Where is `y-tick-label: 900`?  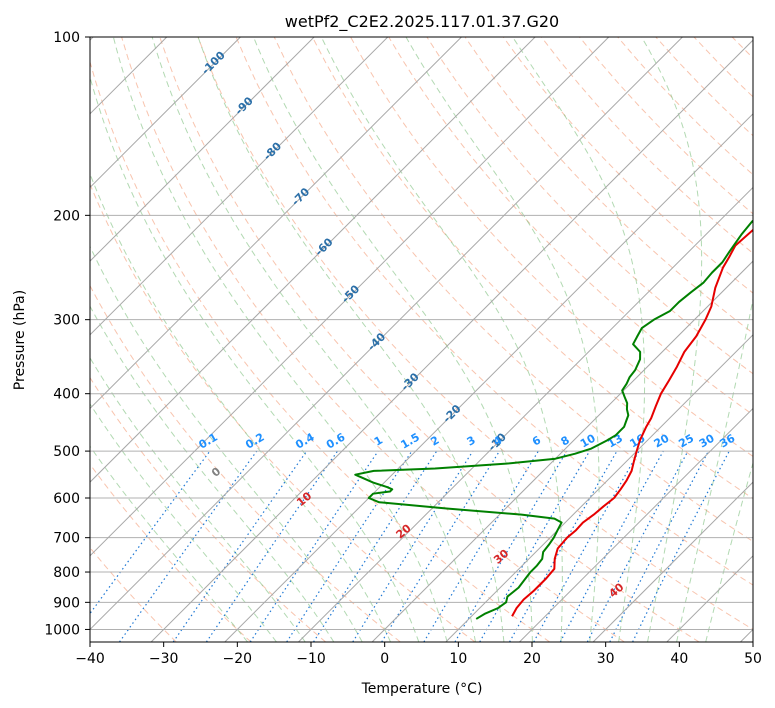
y-tick-label: 900 is located at coordinates (66, 603).